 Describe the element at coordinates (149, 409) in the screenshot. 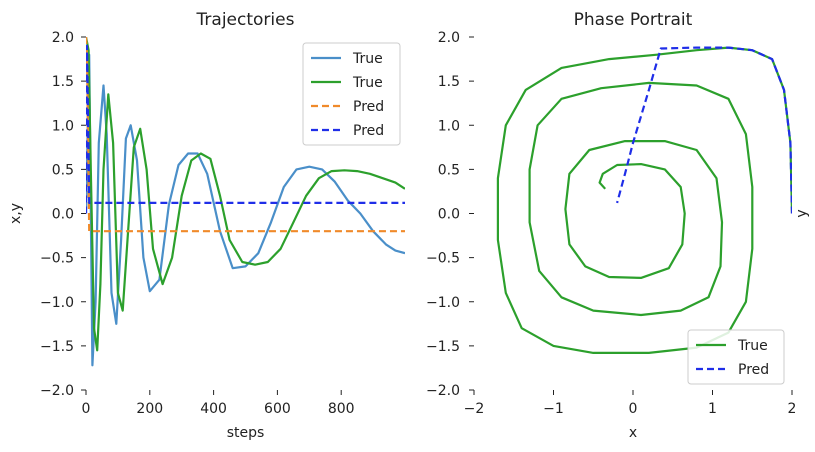

I see `x-tick-label: 200` at that location.